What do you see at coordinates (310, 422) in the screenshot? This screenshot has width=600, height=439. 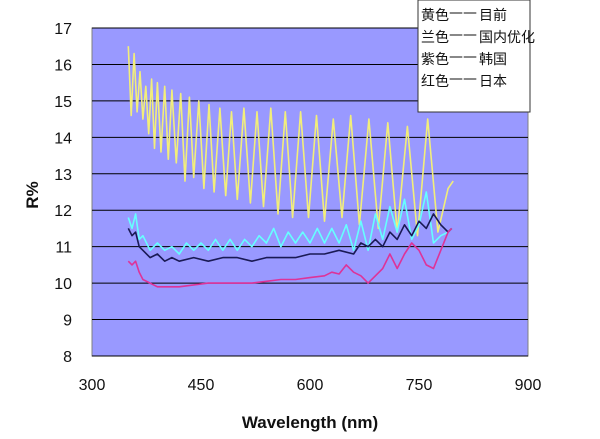 I see `x-axis-title: Wavelength (nm)` at bounding box center [310, 422].